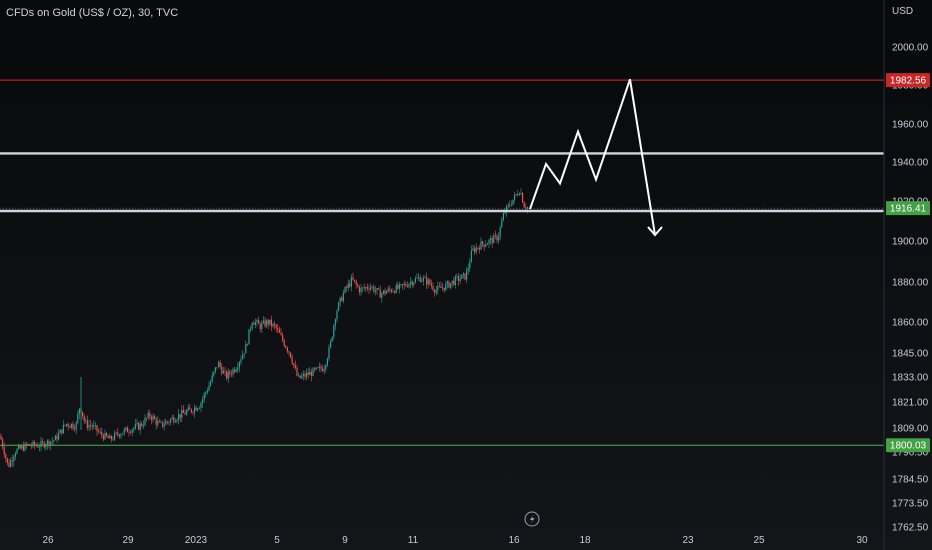 The height and width of the screenshot is (550, 932). Describe the element at coordinates (910, 283) in the screenshot. I see `y-tick-label: 1880.00` at that location.